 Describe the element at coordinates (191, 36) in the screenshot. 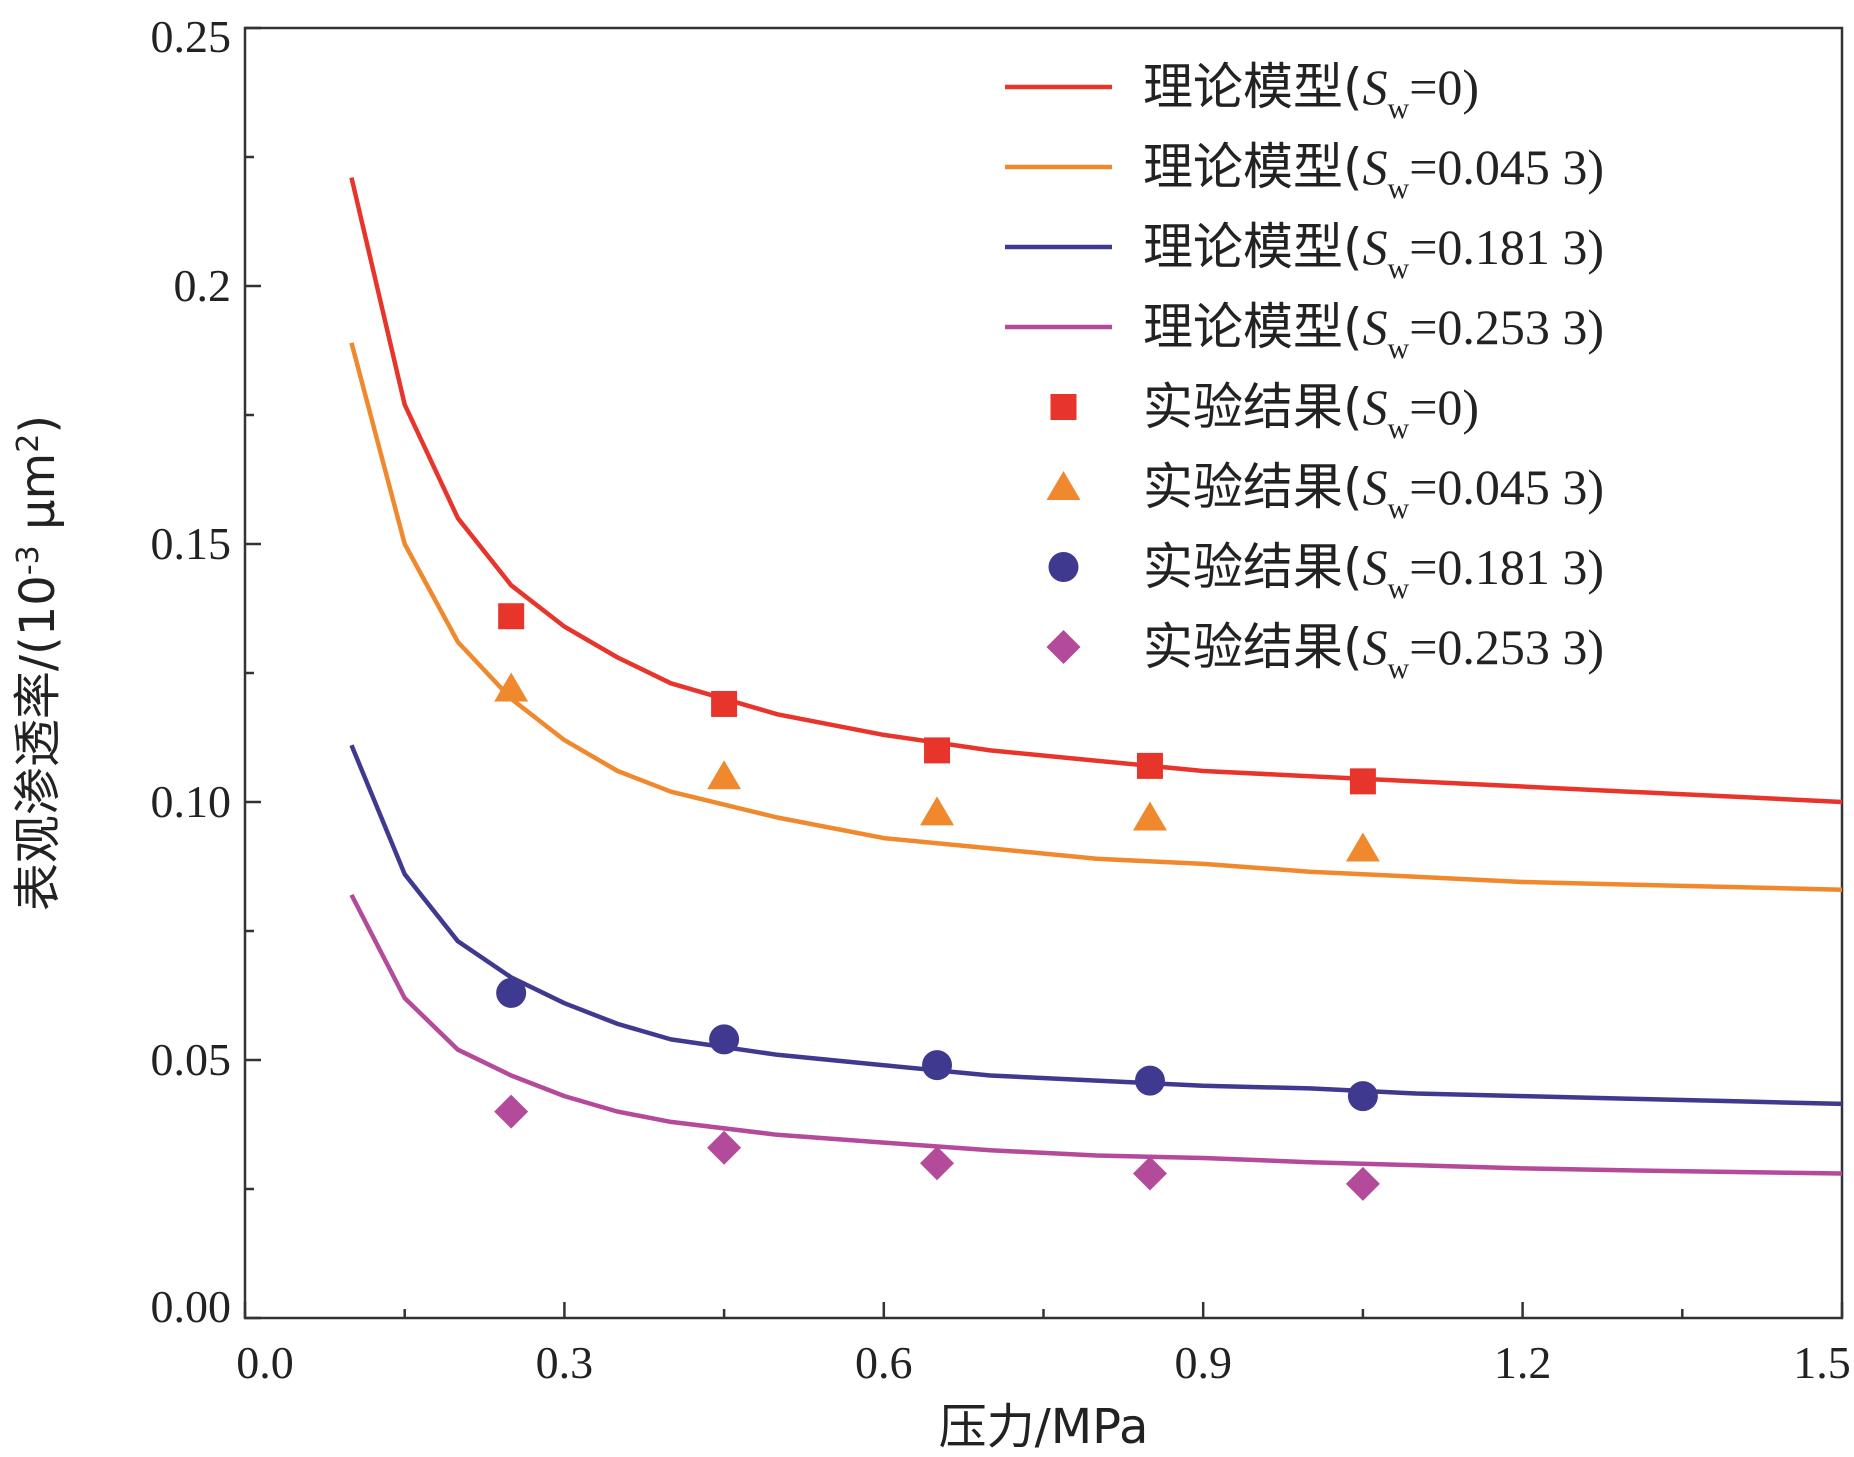

I see `y-tick-label: 0.25` at that location.